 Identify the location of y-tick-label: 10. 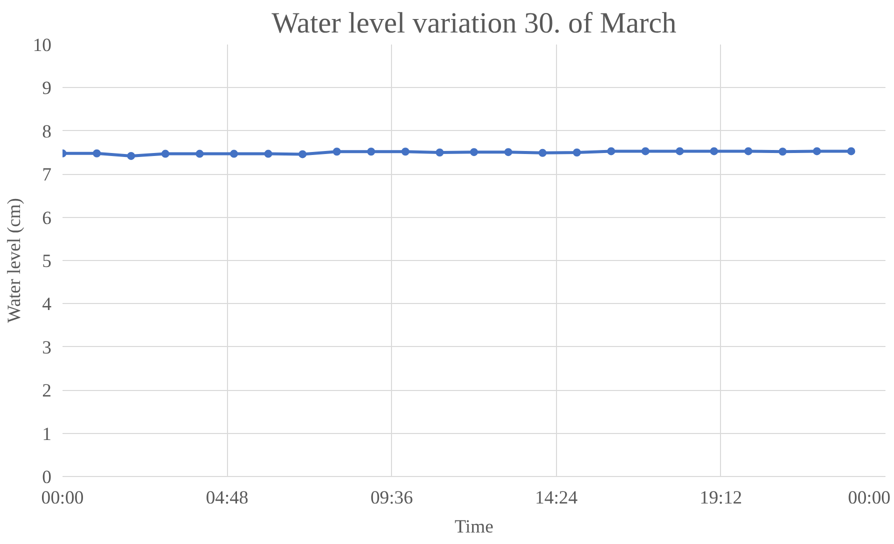
(42, 45).